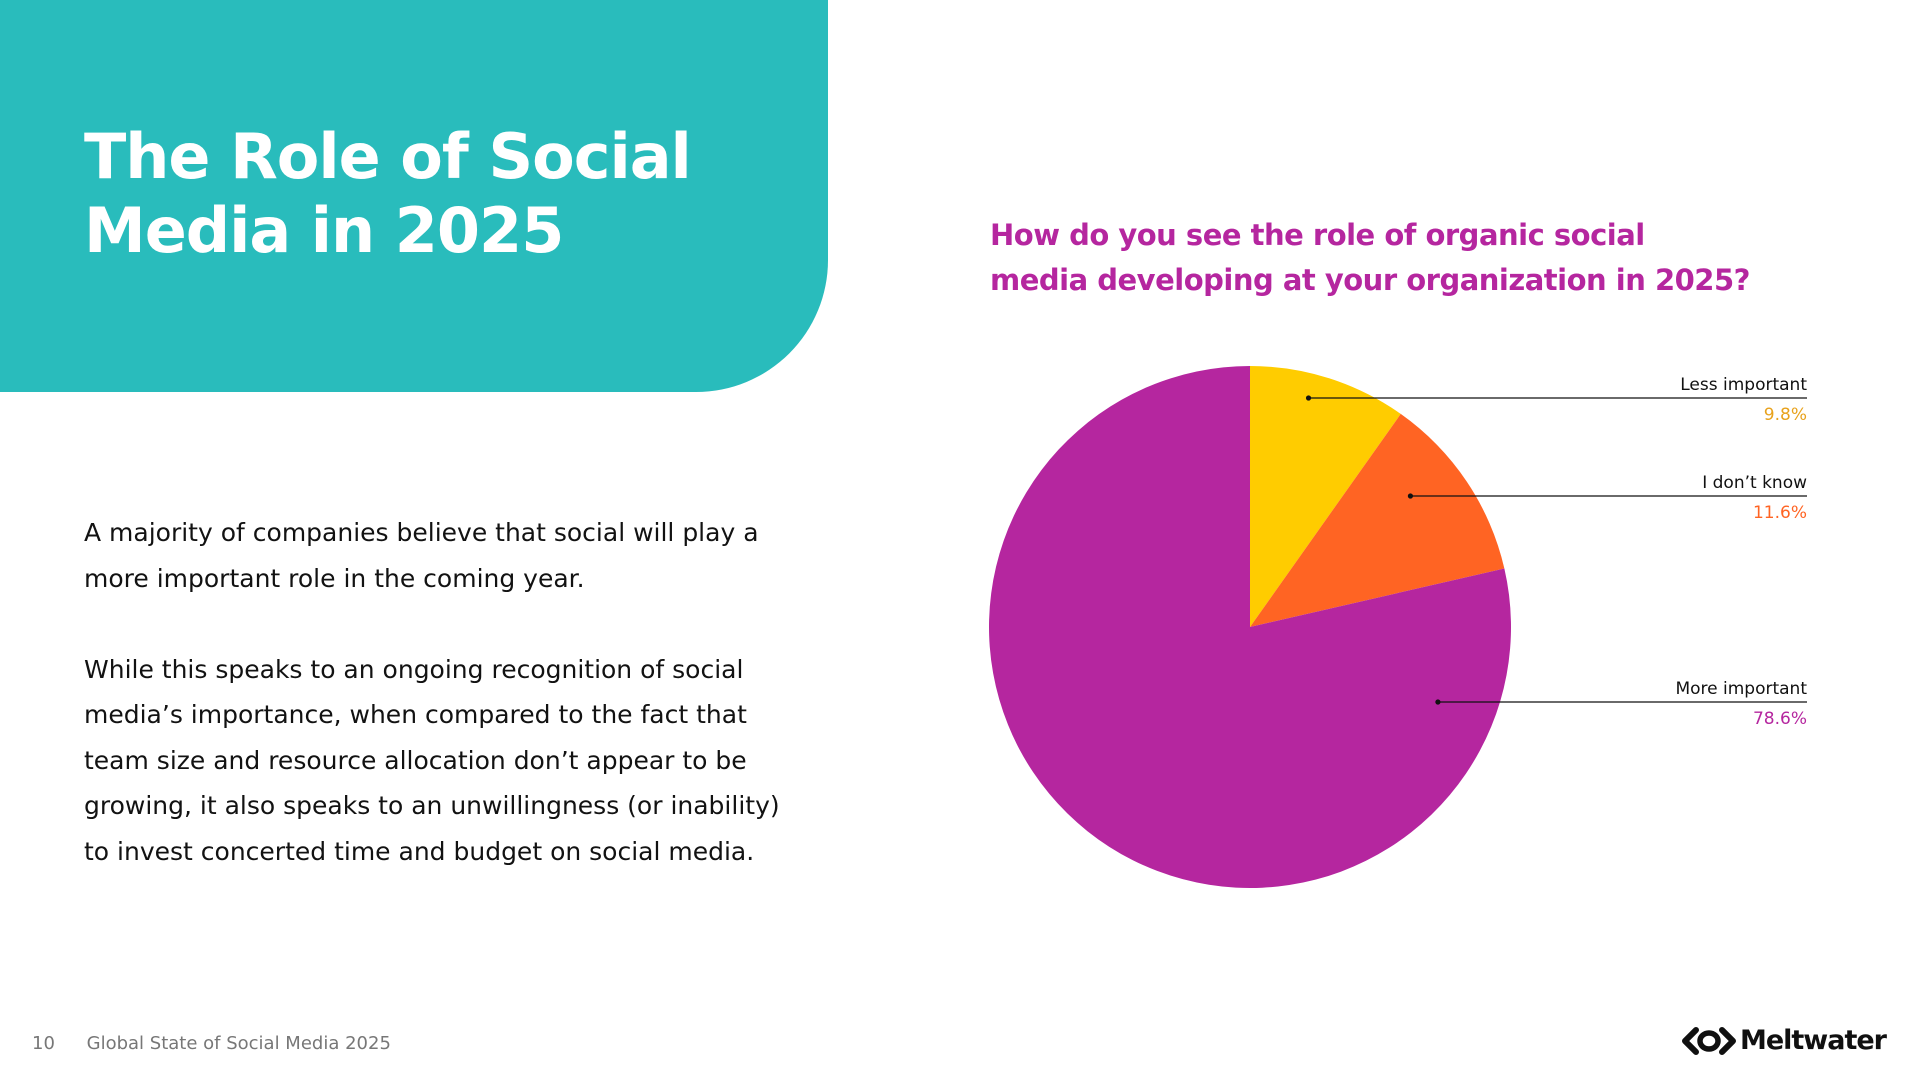  I want to click on page-number: 10, so click(43, 1043).